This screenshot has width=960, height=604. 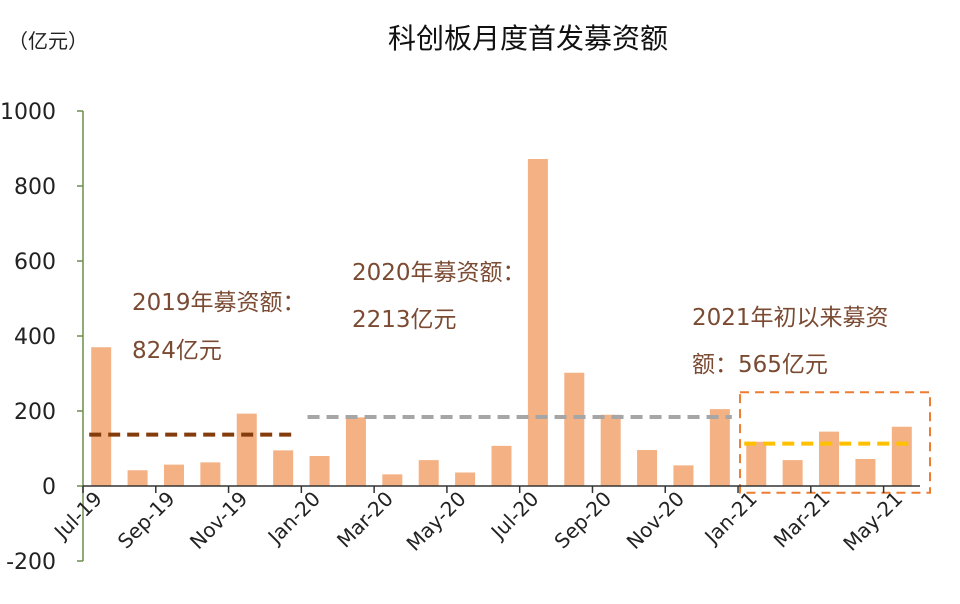 I want to click on y-axis-unit-label: （亿元）, so click(x=48, y=41).